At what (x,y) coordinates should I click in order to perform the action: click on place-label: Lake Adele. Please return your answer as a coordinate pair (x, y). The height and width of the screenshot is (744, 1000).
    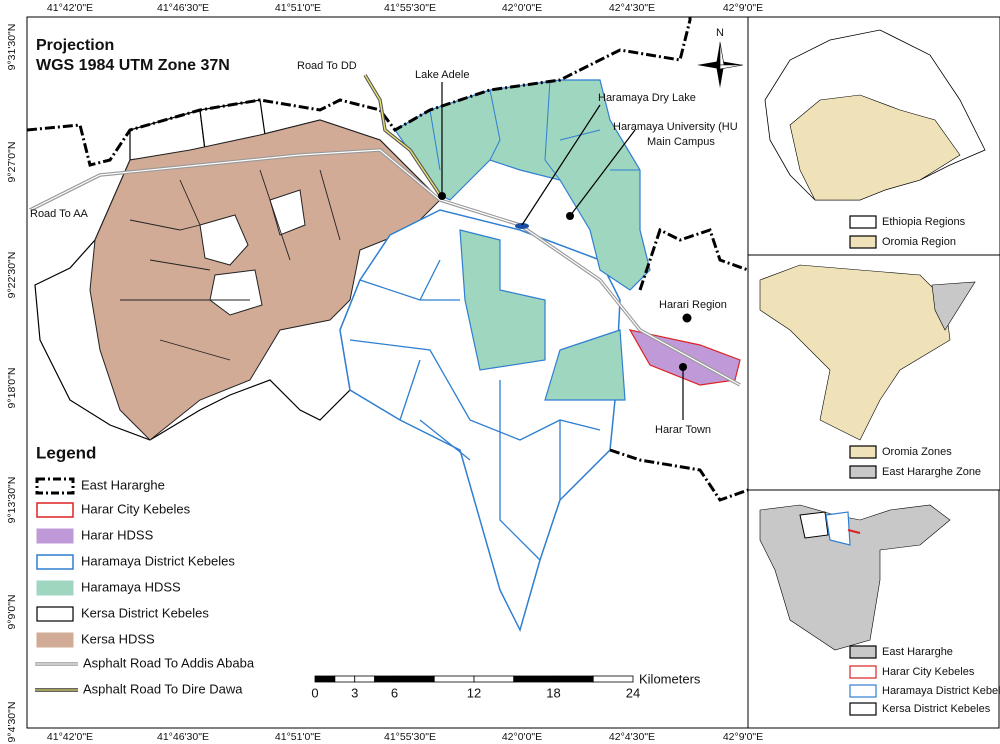
    Looking at the image, I should click on (442, 75).